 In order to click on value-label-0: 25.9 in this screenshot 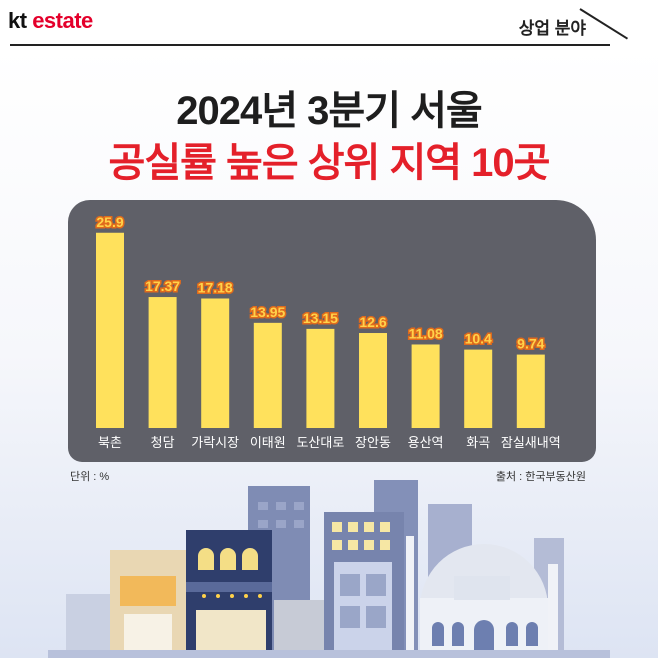, I will do `click(109, 222)`.